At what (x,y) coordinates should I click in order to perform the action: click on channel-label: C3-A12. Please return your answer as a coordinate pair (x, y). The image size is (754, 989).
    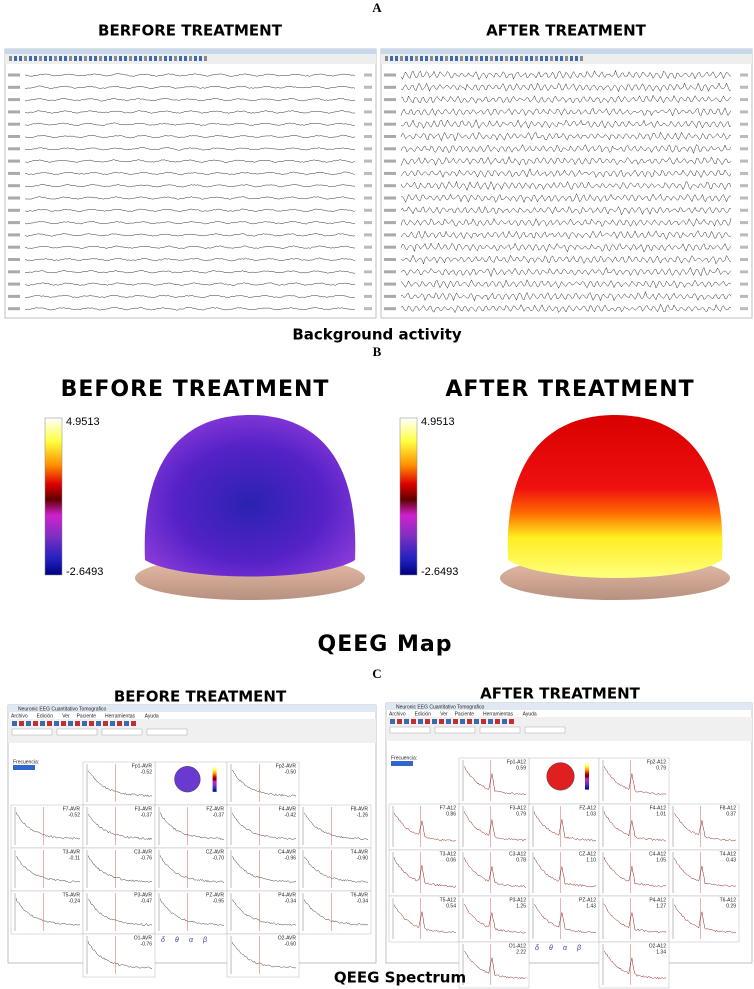
    Looking at the image, I should click on (517, 854).